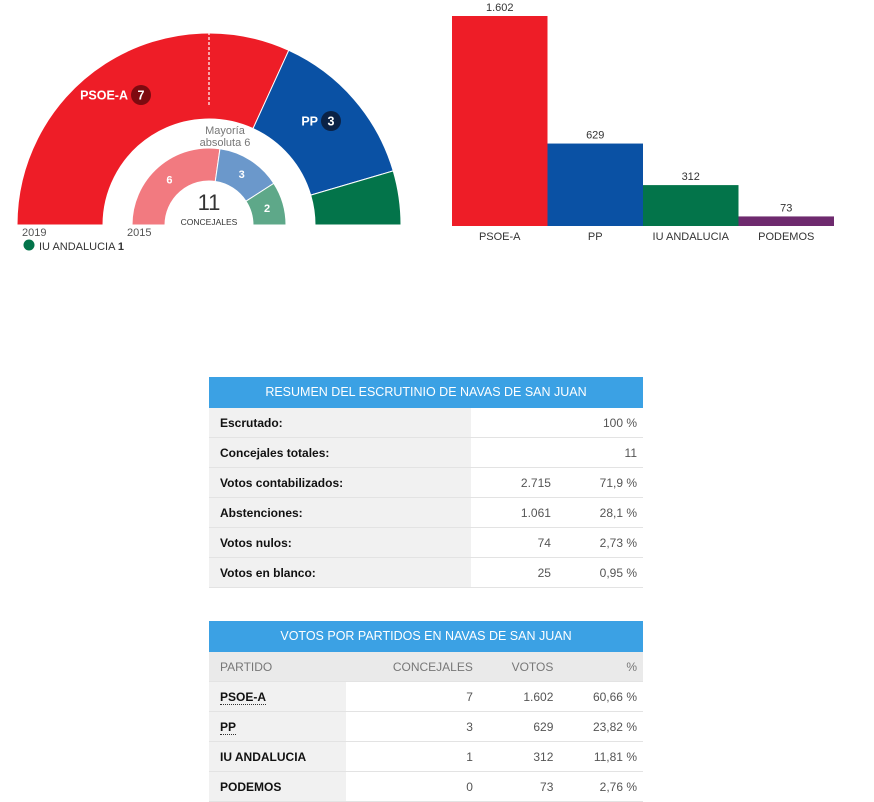 The height and width of the screenshot is (802, 874). I want to click on summary-label: Votos nulos:, so click(340, 542).